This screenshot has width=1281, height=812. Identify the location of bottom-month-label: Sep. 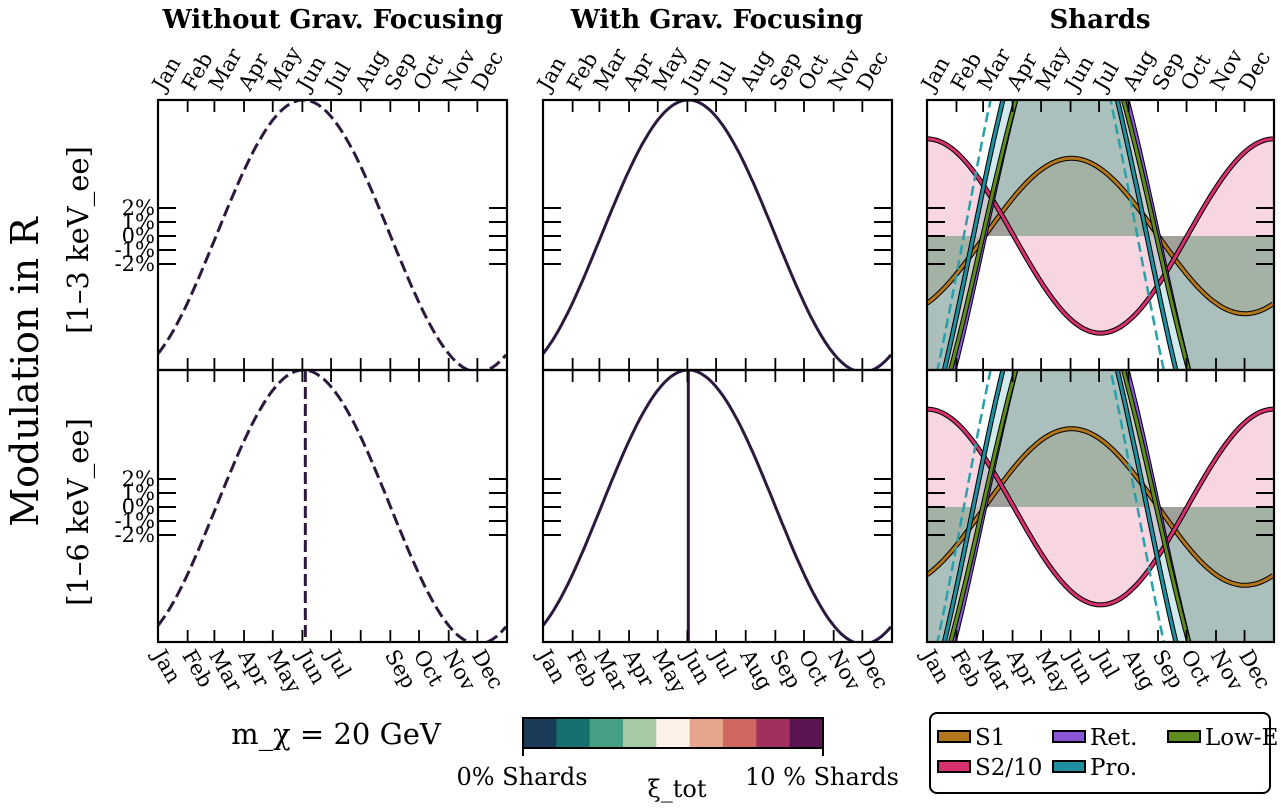
(400, 669).